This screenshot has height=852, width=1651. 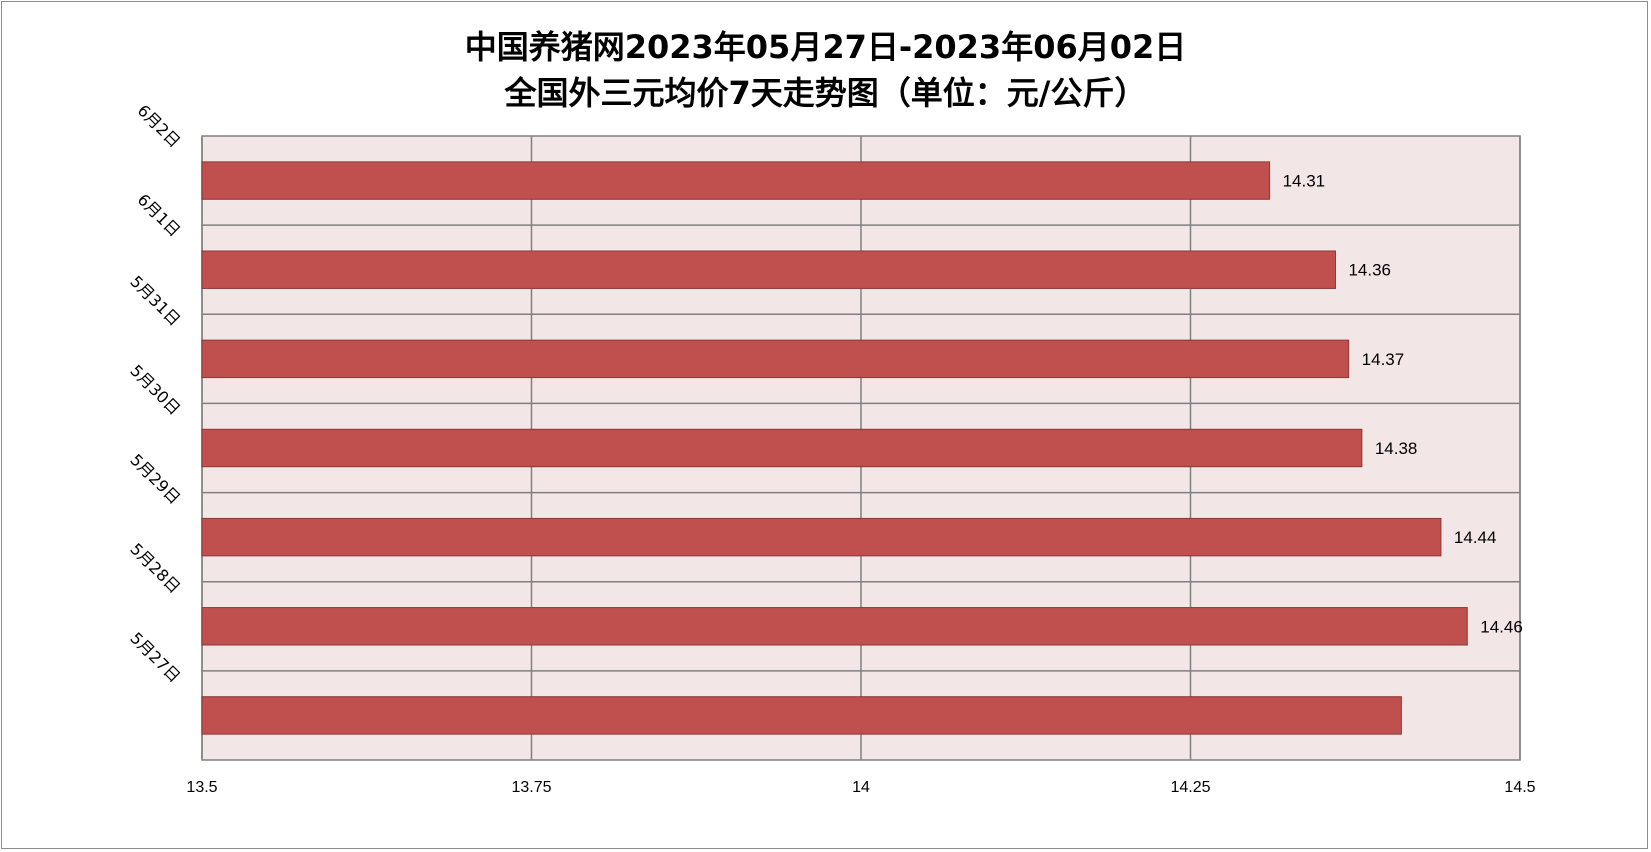 What do you see at coordinates (1475, 537) in the screenshot?
I see `data-label: 14.44` at bounding box center [1475, 537].